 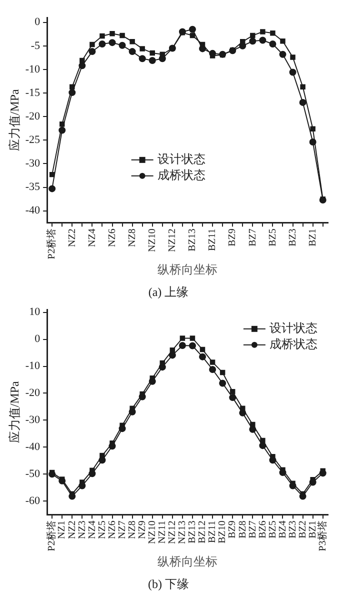 What do you see at coordinates (82, 529) in the screenshot?
I see `x-tick-label: NZ3` at bounding box center [82, 529].